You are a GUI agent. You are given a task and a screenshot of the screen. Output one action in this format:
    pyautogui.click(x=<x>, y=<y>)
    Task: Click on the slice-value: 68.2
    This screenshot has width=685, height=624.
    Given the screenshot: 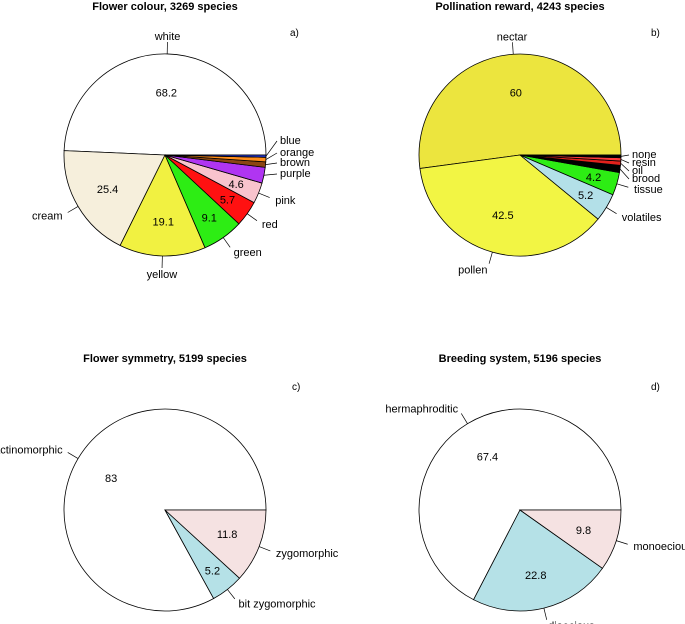 What is the action you would take?
    pyautogui.click(x=166, y=93)
    